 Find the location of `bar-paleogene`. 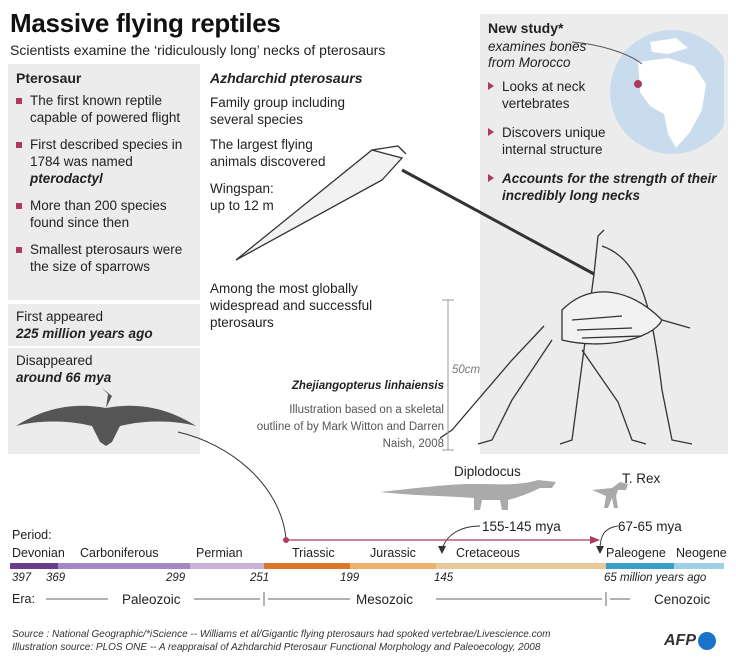

bar-paleogene is located at coordinates (640, 566).